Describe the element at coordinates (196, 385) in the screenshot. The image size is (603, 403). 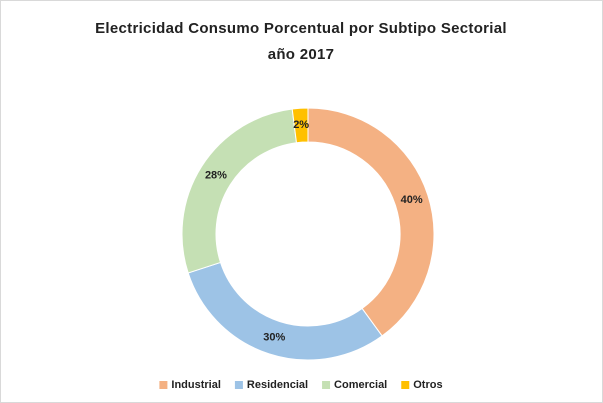
I see `legend-label: Industrial` at that location.